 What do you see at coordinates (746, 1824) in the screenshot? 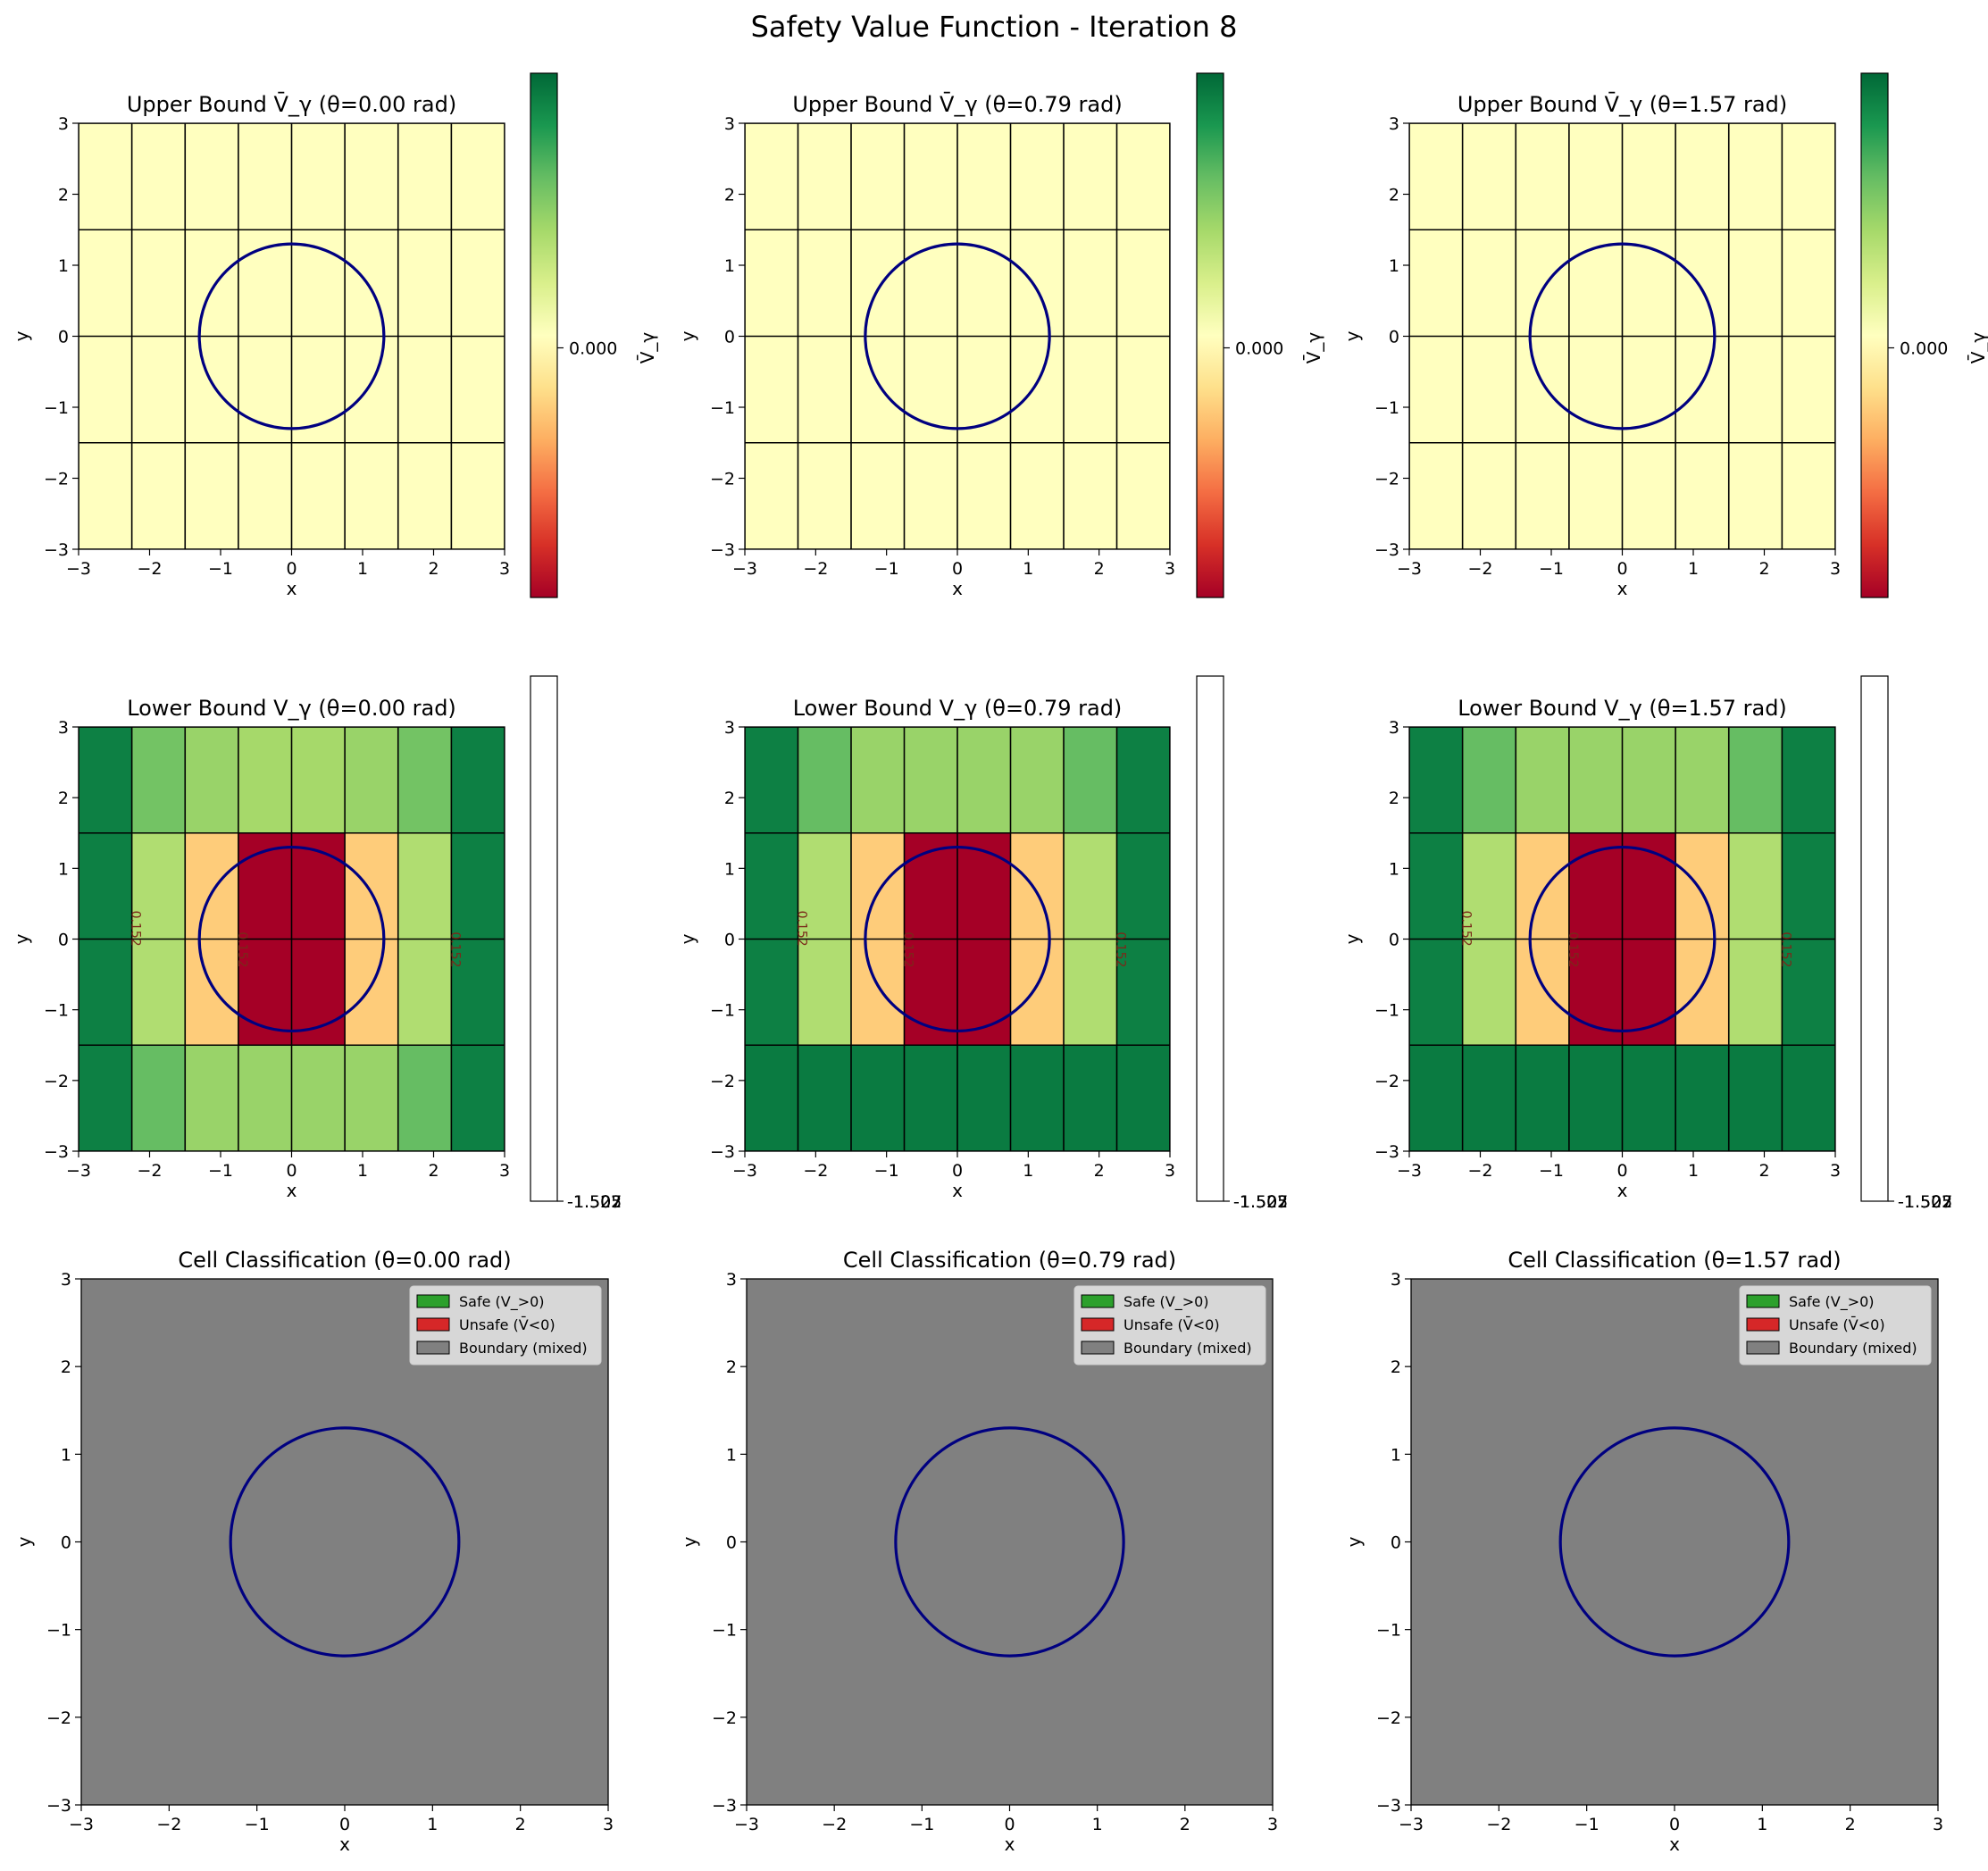
I see `x-tick-label: −3` at bounding box center [746, 1824].